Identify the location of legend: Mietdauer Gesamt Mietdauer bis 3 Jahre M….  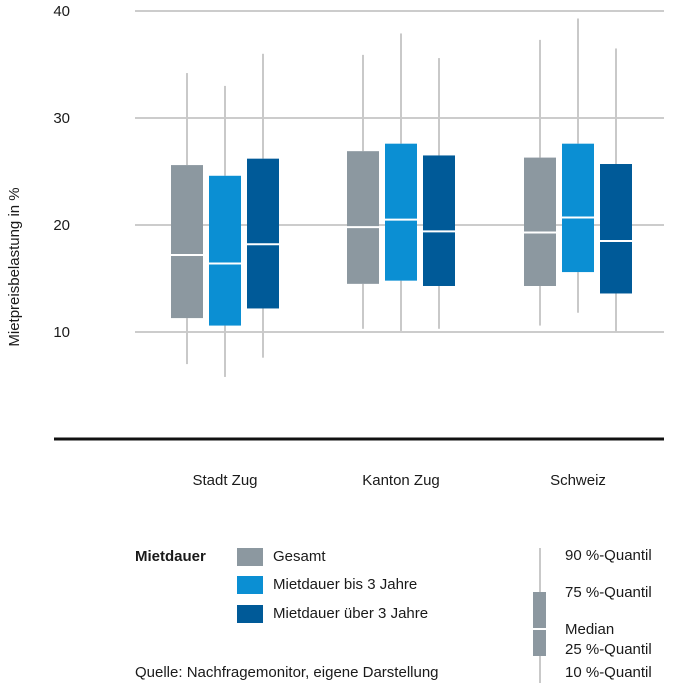
(335, 584).